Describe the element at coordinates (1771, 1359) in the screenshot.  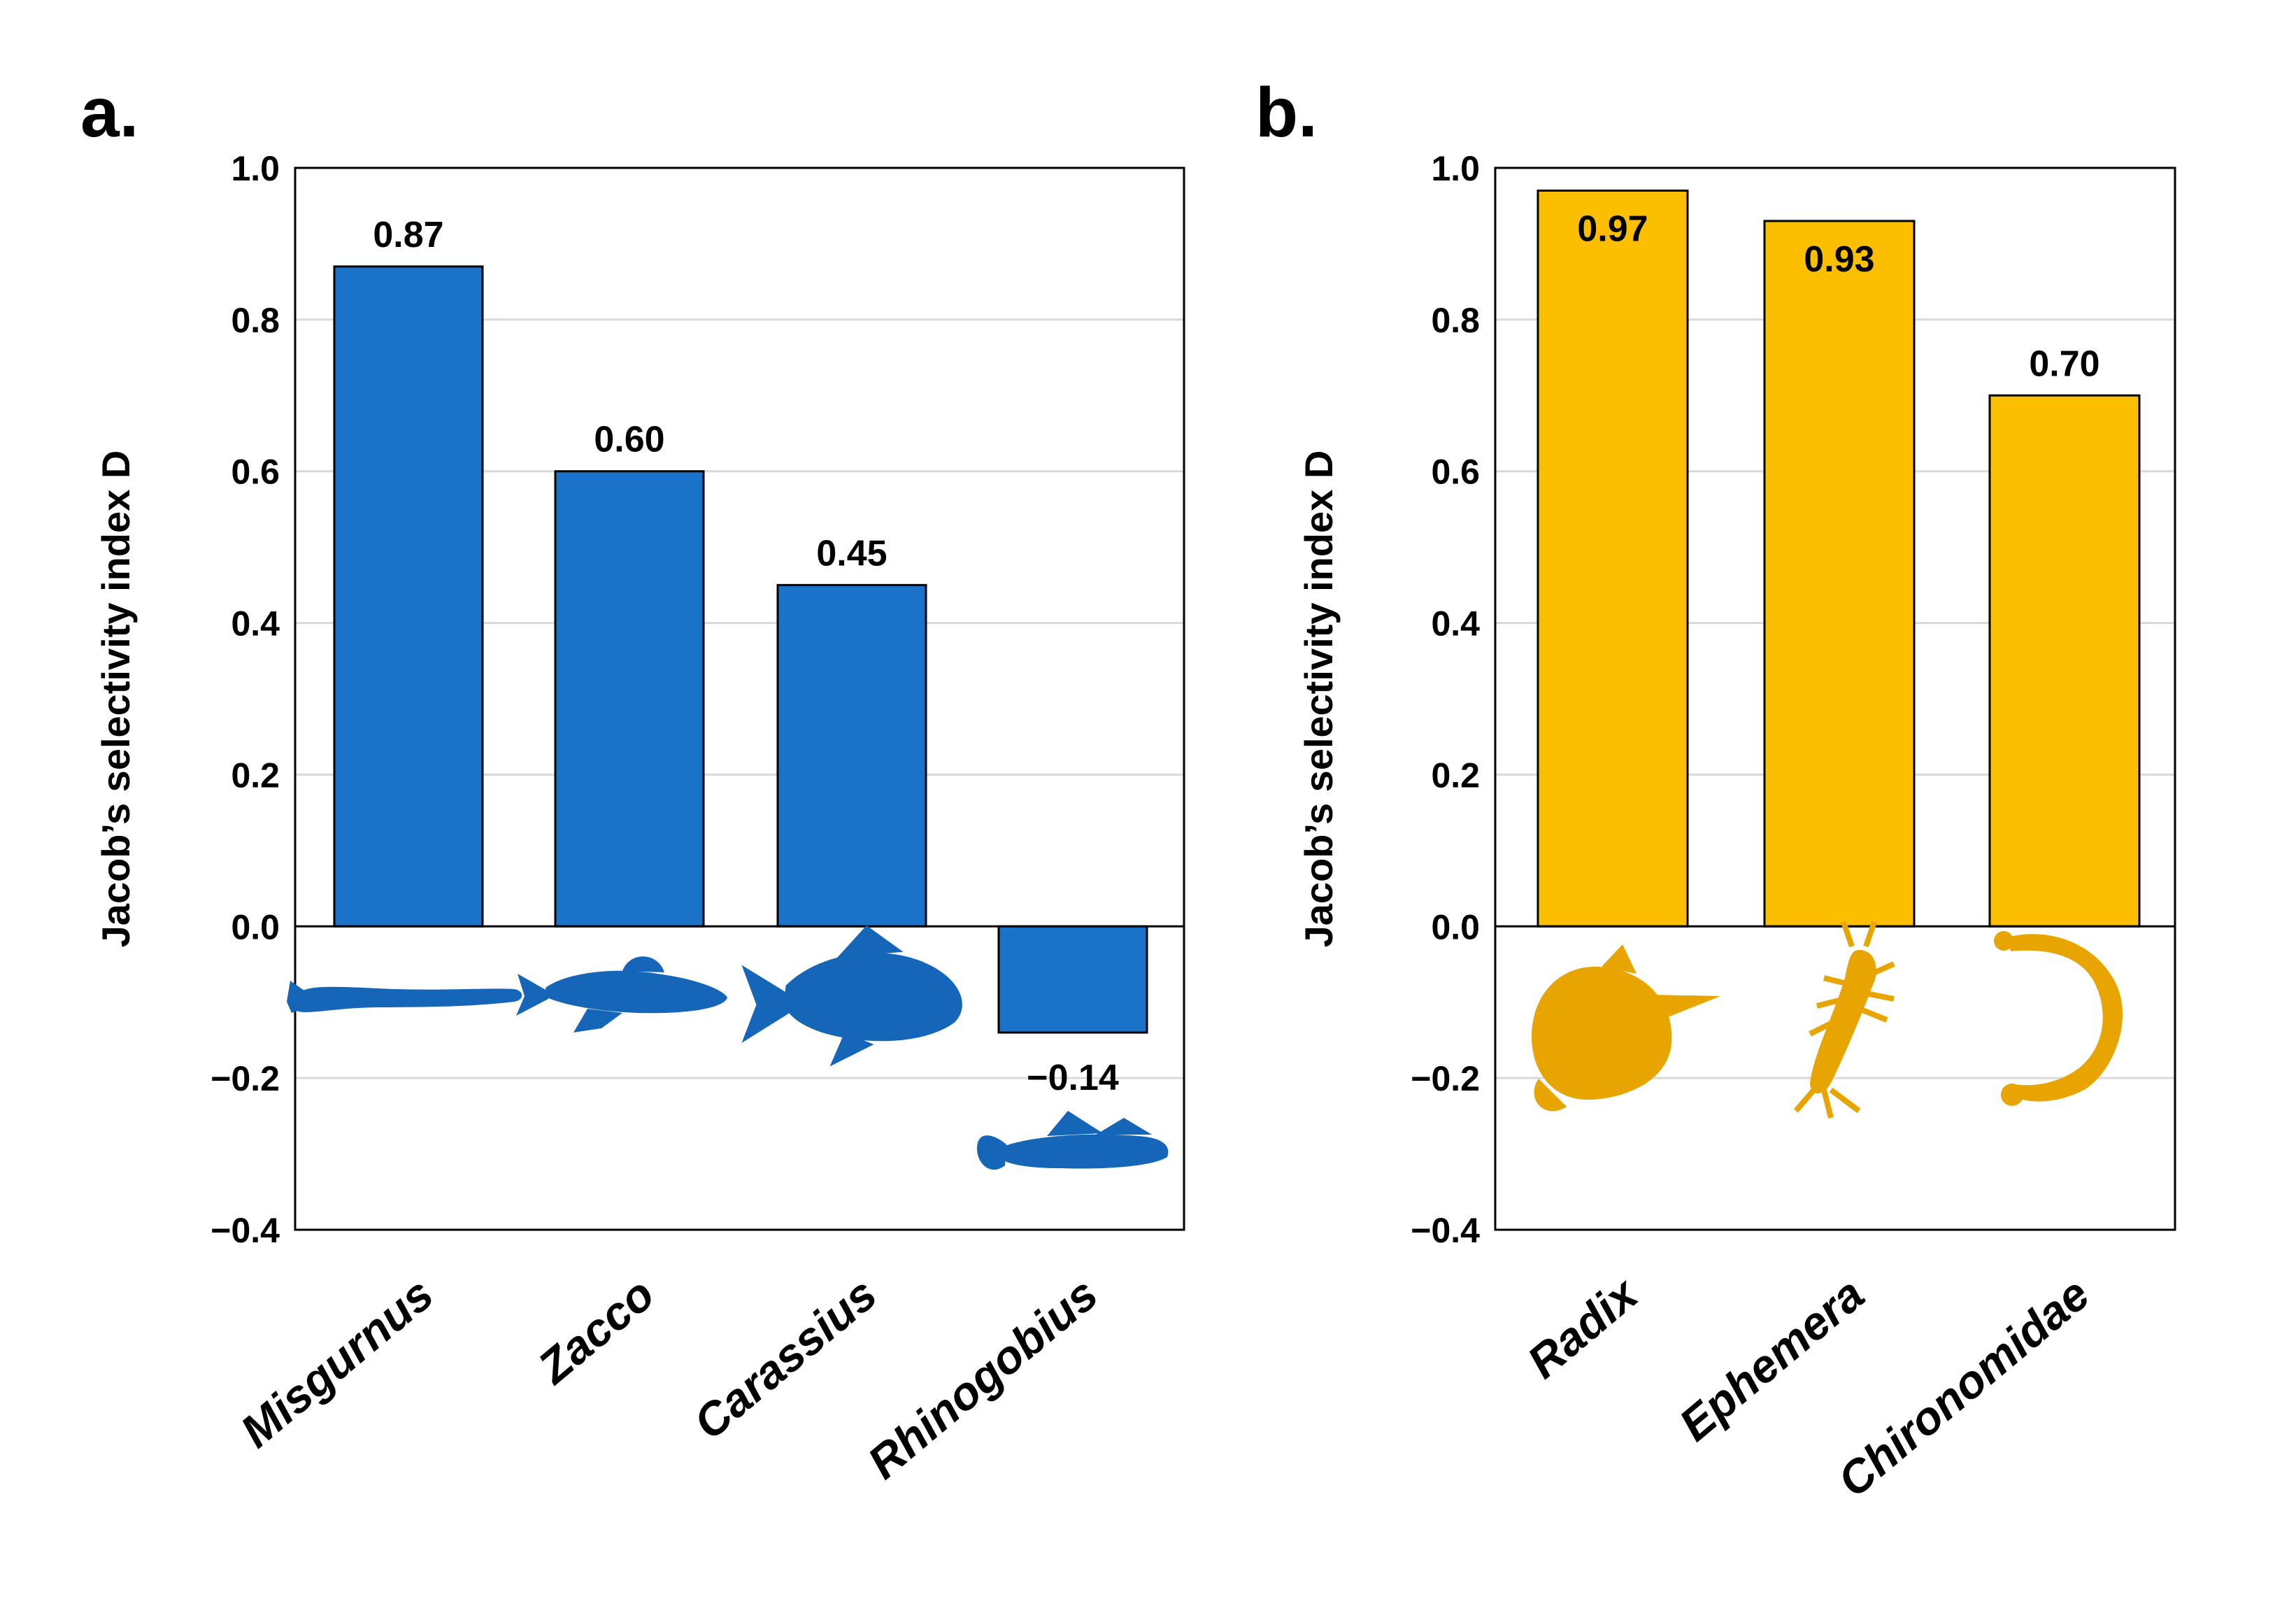
I see `category-label: Ephemera` at that location.